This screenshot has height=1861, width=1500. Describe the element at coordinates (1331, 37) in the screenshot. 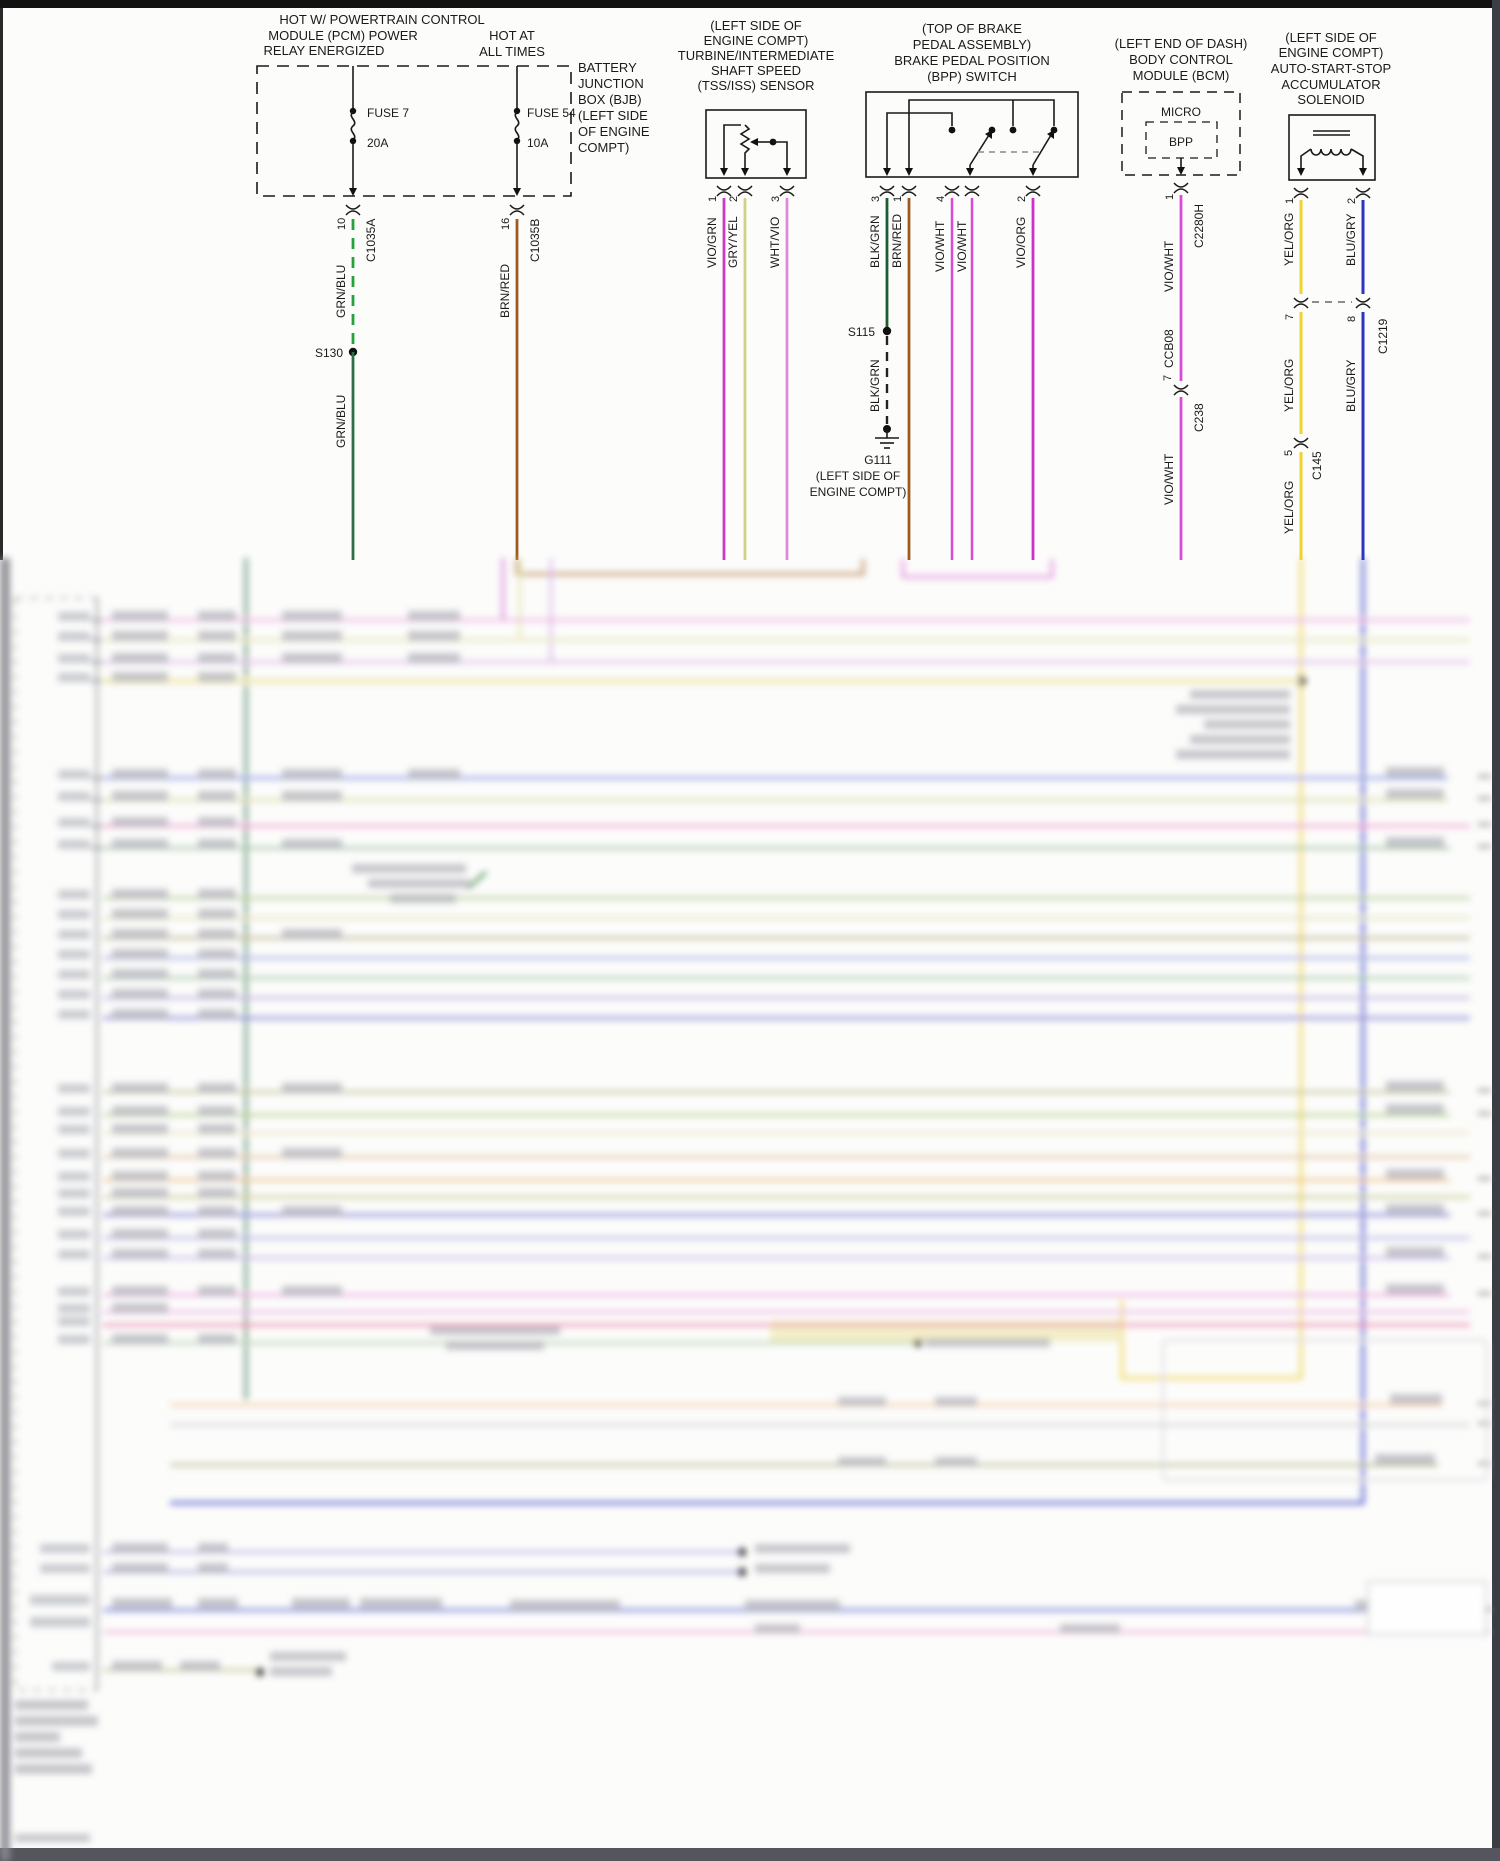

I see `solenoid-heading: (LEFT SIDE OF` at that location.